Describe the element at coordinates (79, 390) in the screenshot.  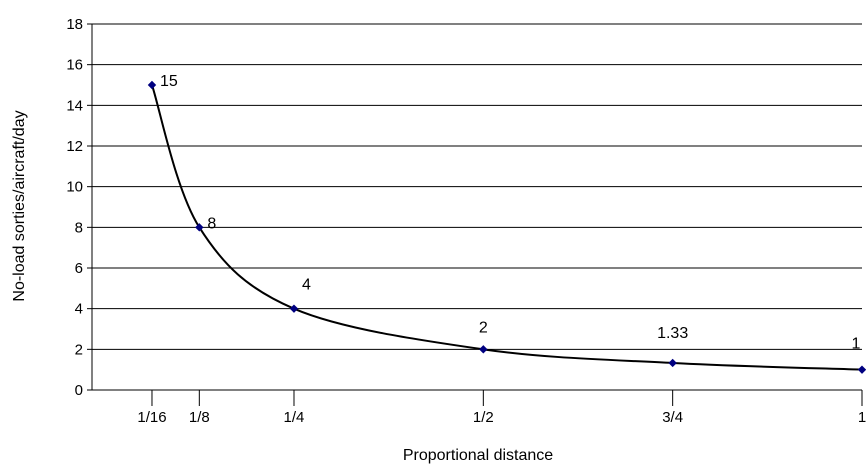
I see `y-tick-label: 0` at that location.